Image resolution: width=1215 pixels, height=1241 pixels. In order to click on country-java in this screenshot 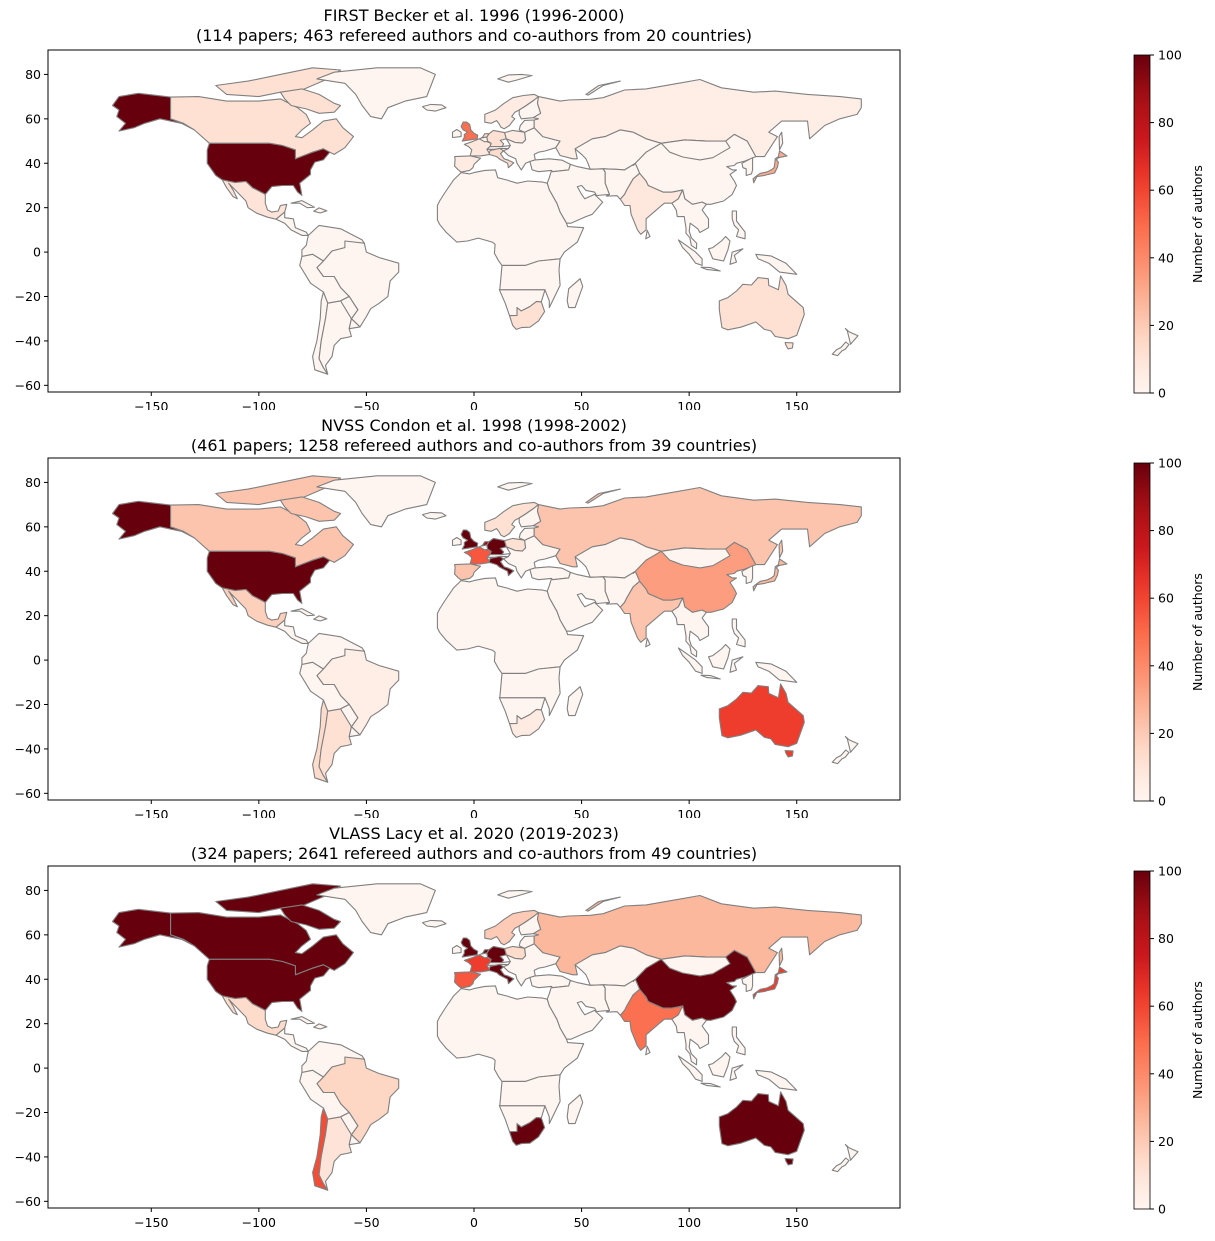, I will do `click(710, 1085)`.